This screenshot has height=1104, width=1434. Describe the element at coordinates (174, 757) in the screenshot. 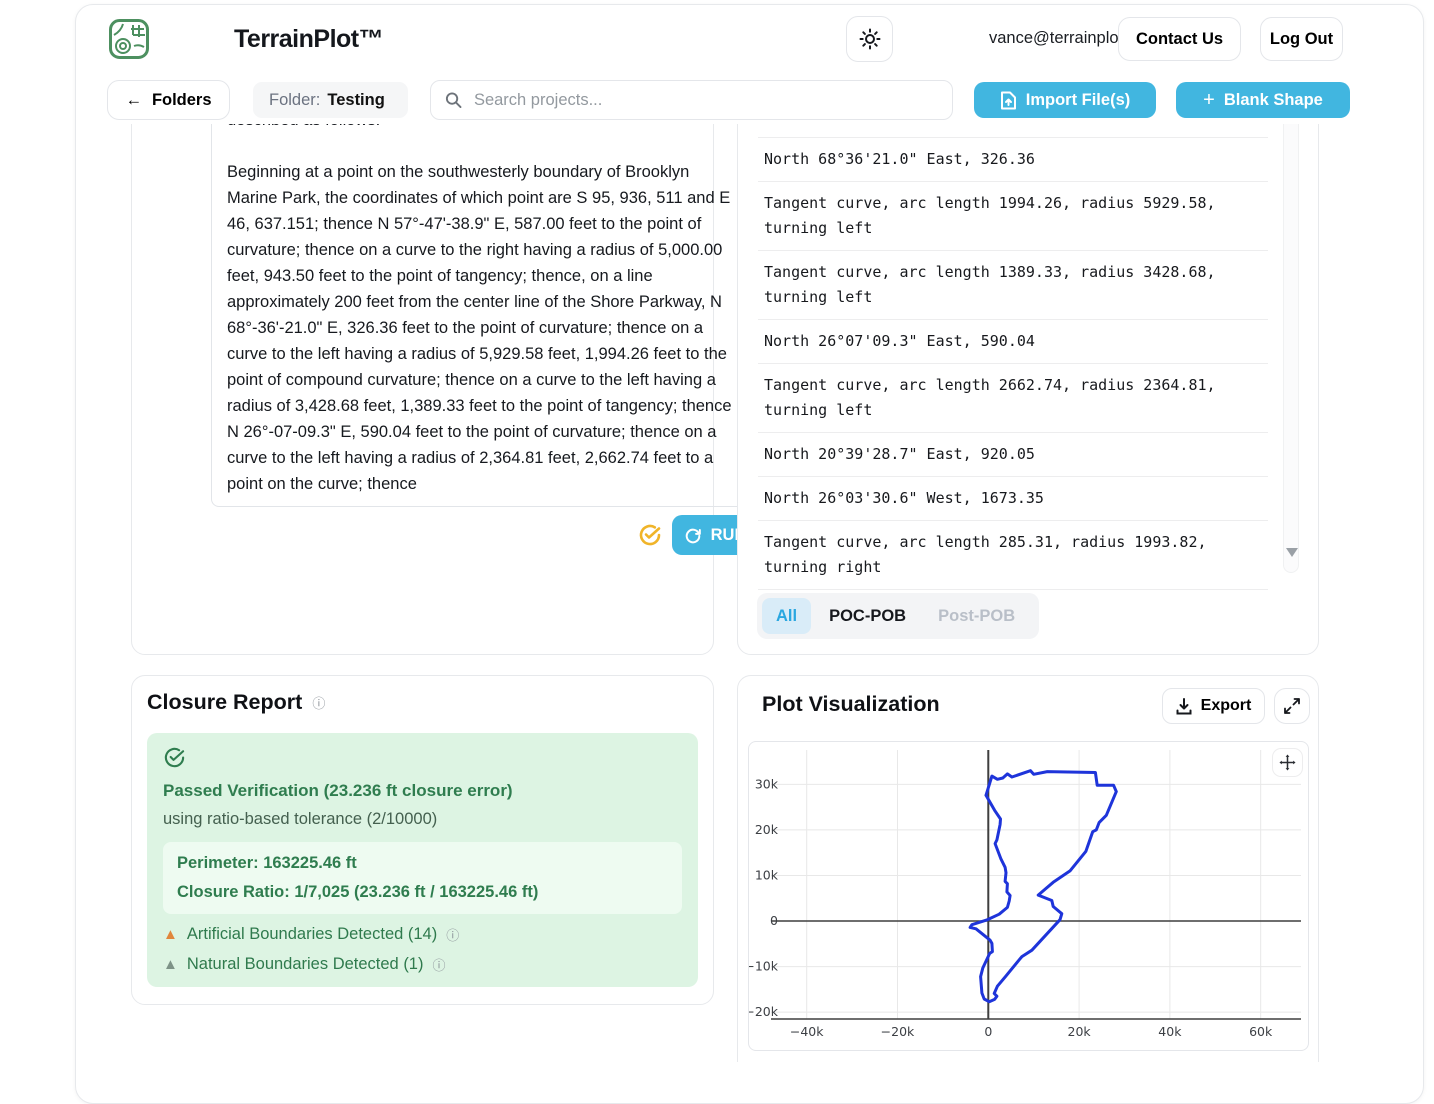

I see `check-circle-green-icon` at that location.